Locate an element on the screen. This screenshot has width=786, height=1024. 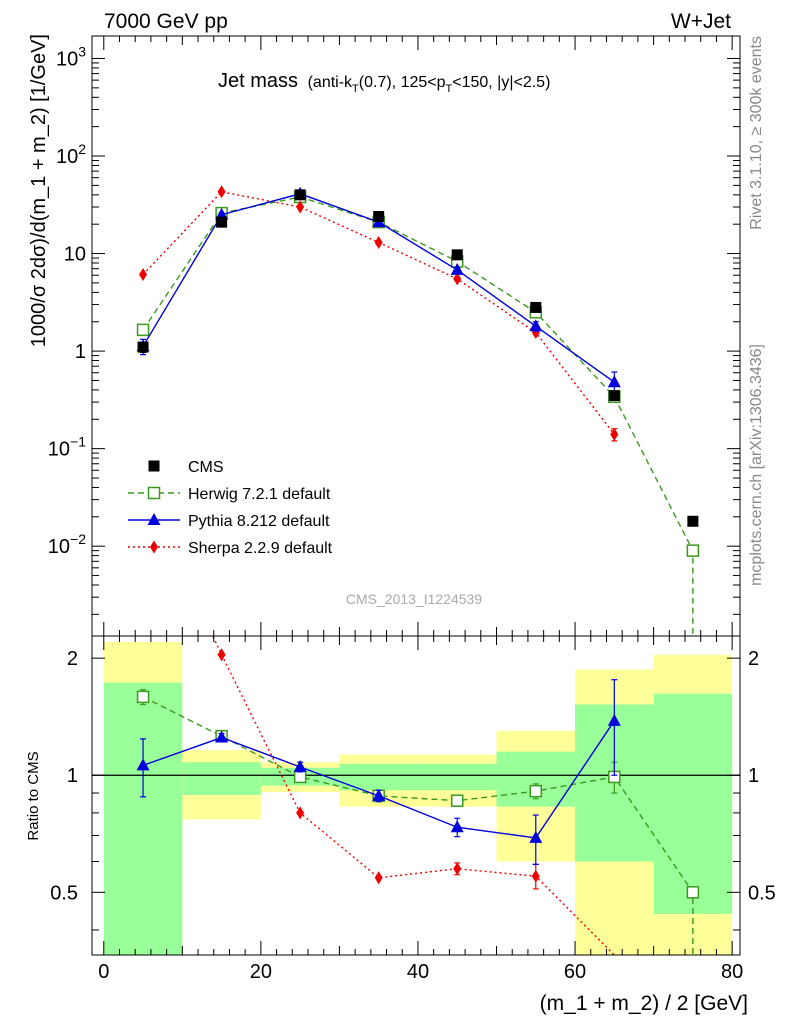
header-channel: W+Jet is located at coordinates (701, 21).